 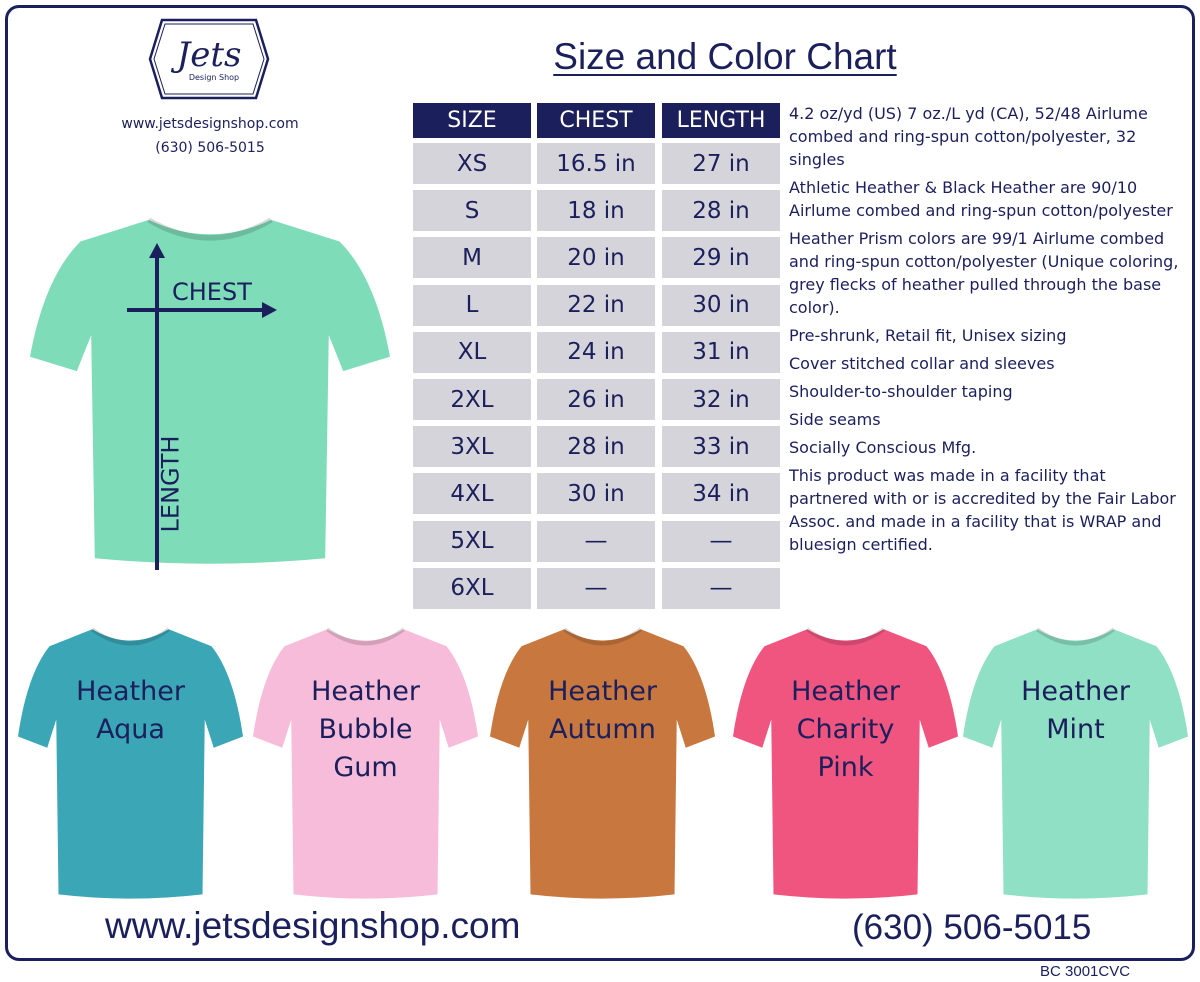 I want to click on length-cell: 31 in, so click(x=721, y=352).